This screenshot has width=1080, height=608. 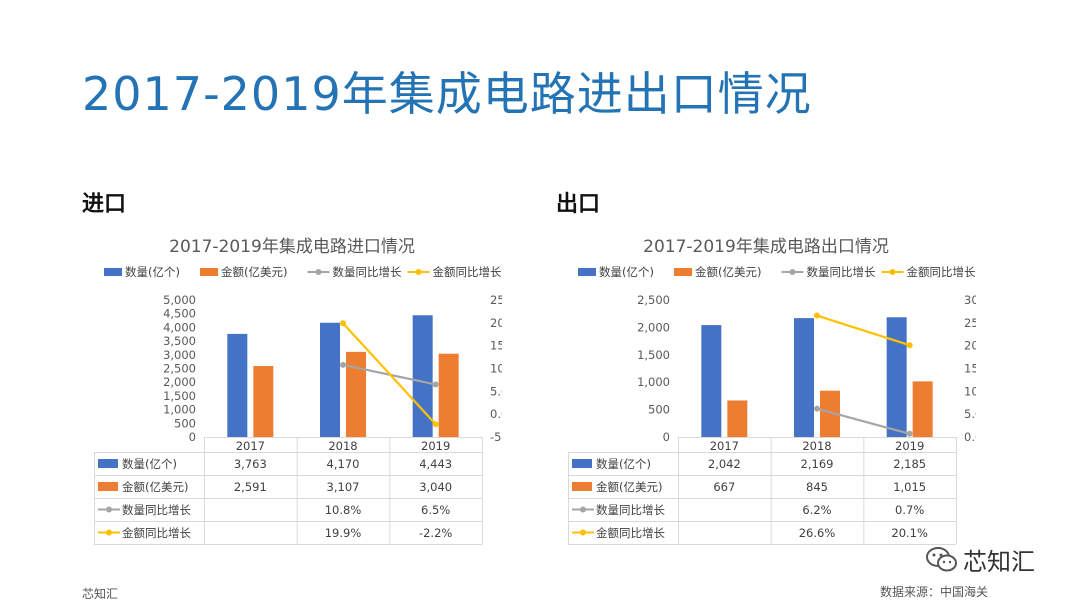 What do you see at coordinates (250, 487) in the screenshot?
I see `table-cell-value: 2,591` at bounding box center [250, 487].